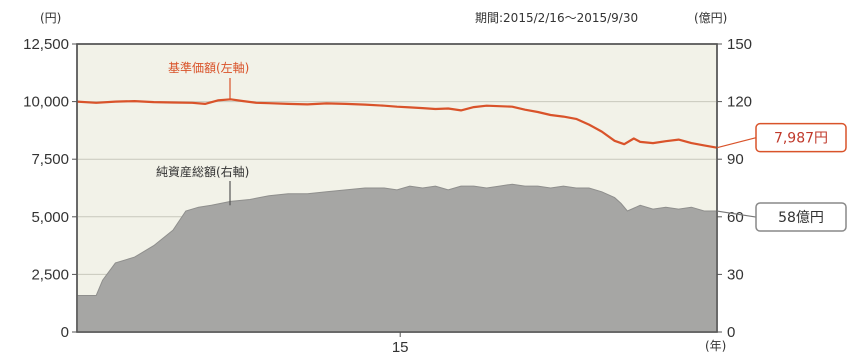 Image resolution: width=848 pixels, height=356 pixels. What do you see at coordinates (50, 18) in the screenshot?
I see `left-axis-unit: (円)` at bounding box center [50, 18].